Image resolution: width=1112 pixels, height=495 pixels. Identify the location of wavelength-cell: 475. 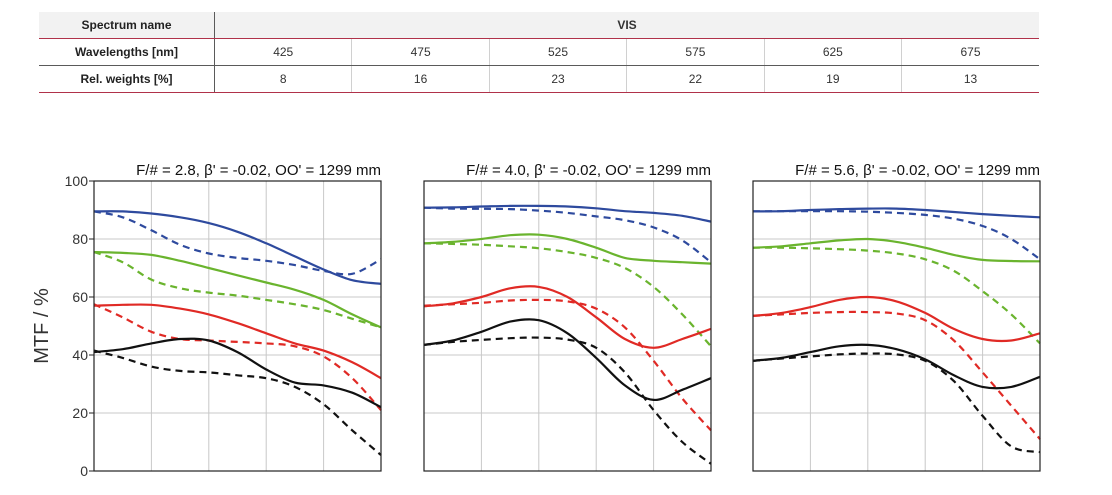
(420, 52).